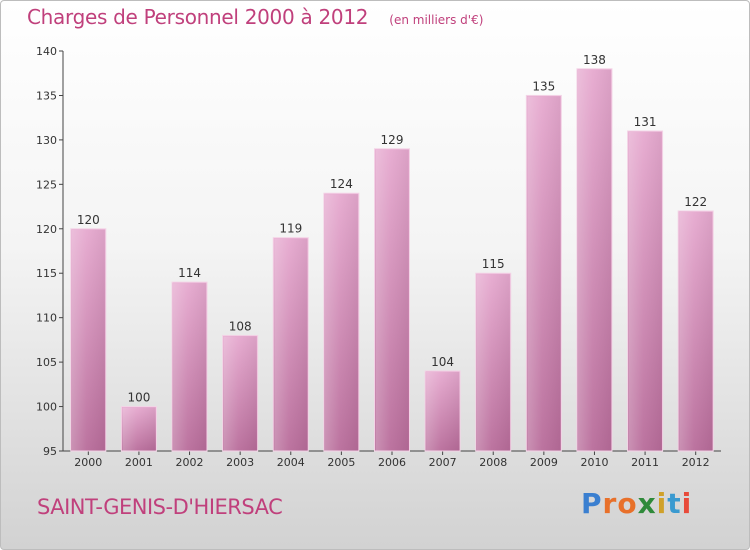 The image size is (750, 550). What do you see at coordinates (291, 462) in the screenshot?
I see `x-tick-label: 2004` at bounding box center [291, 462].